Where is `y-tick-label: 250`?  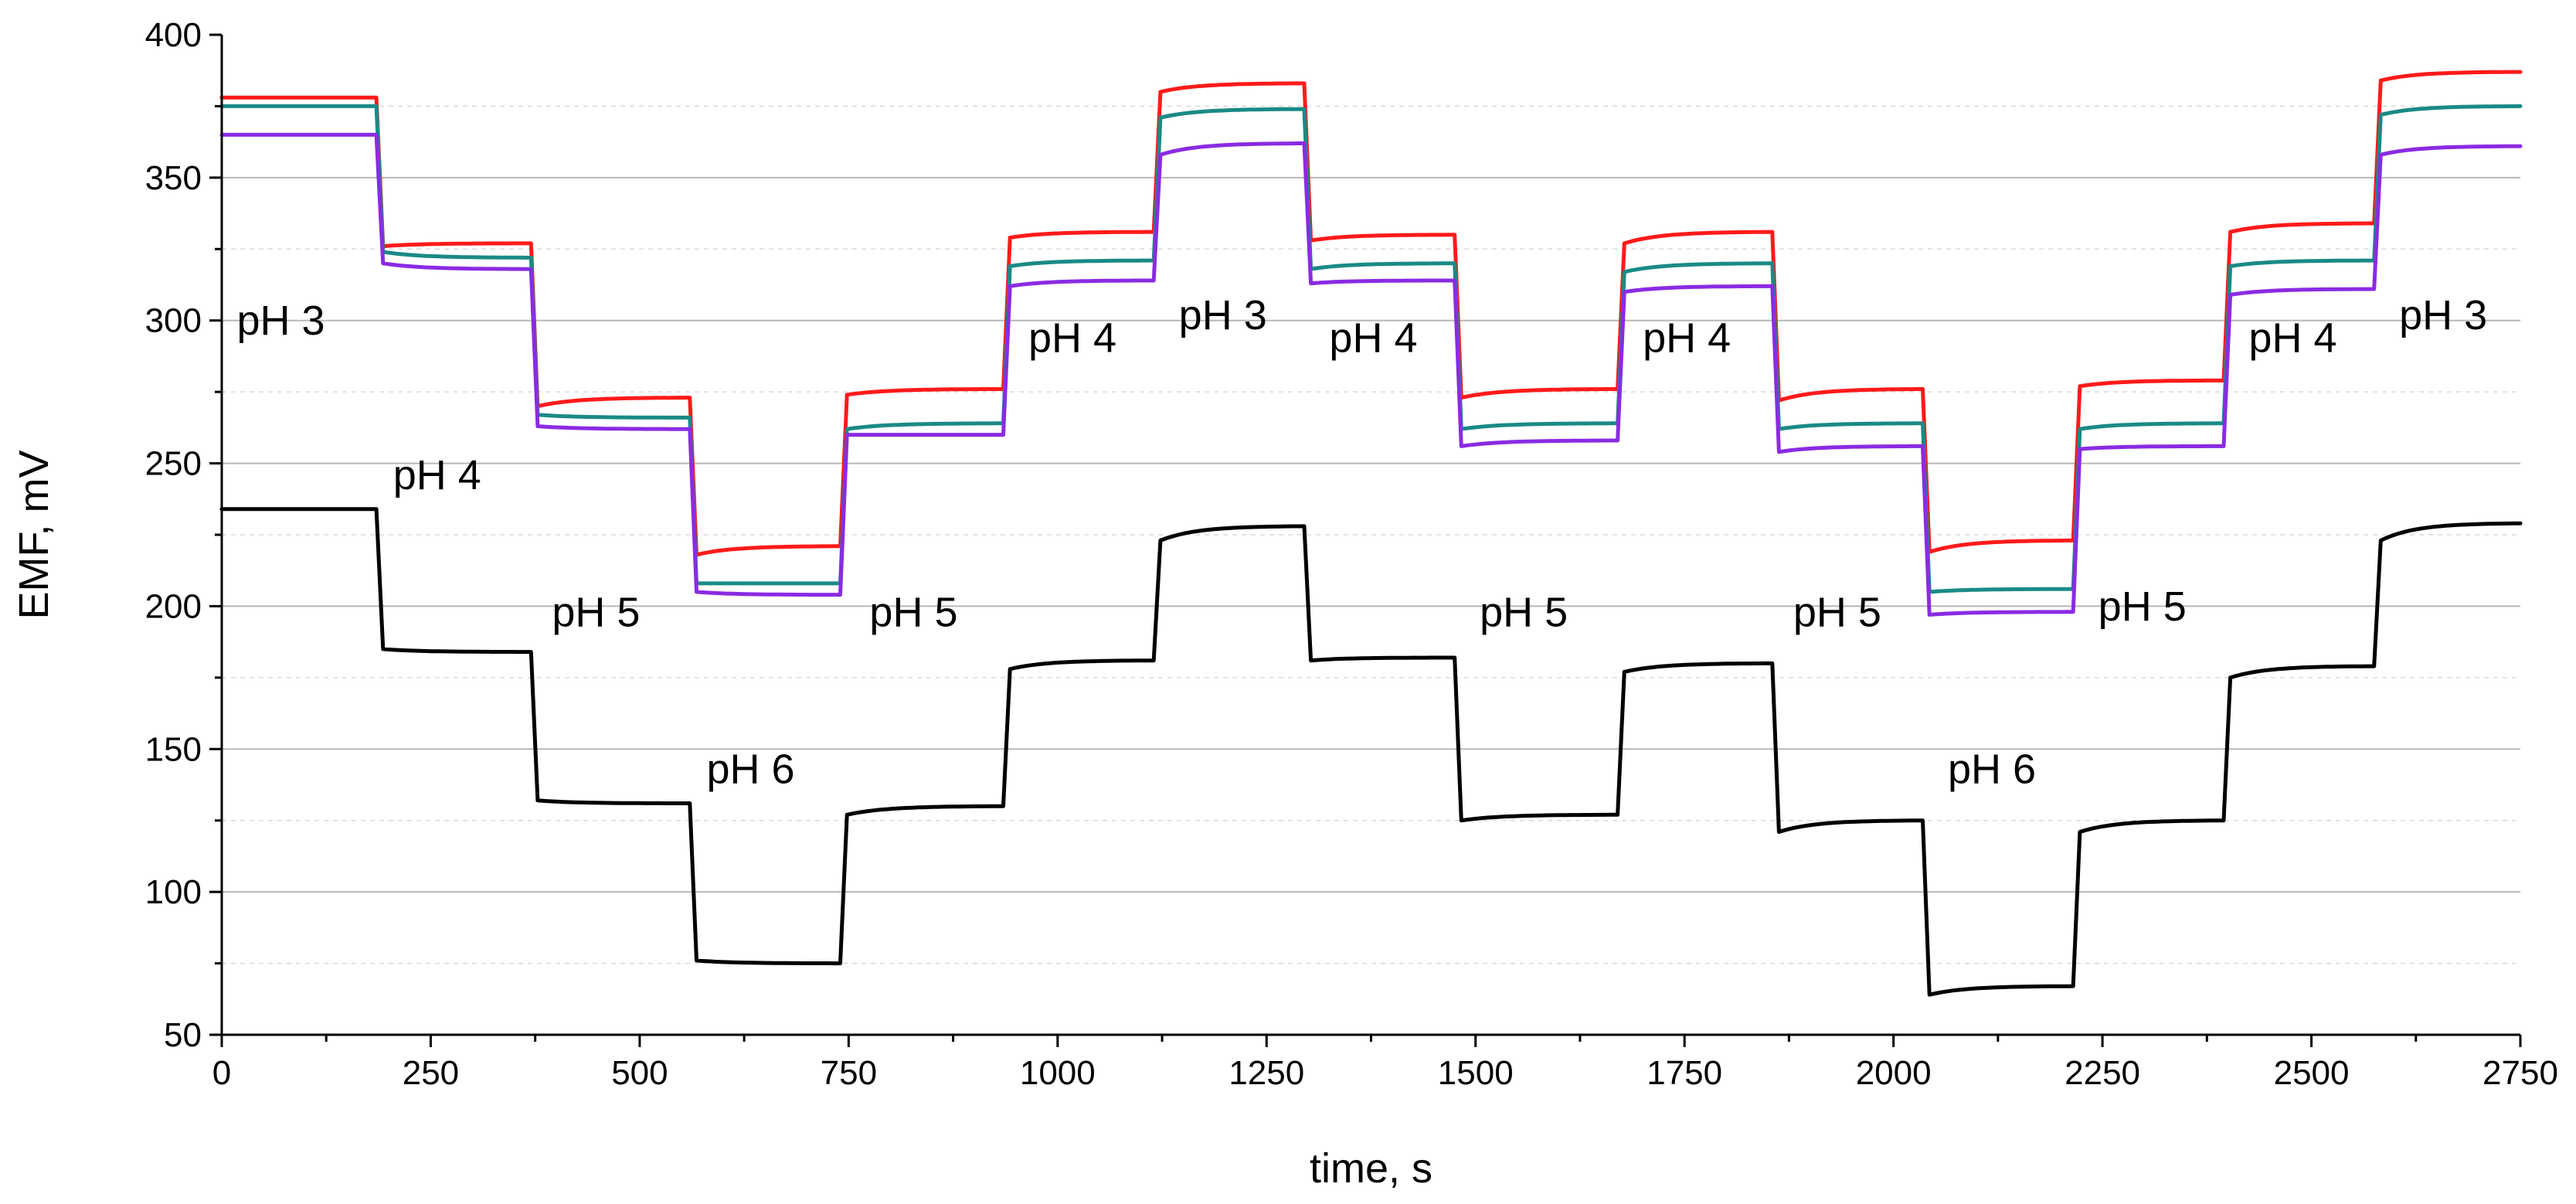 y-tick-label: 250 is located at coordinates (173, 464).